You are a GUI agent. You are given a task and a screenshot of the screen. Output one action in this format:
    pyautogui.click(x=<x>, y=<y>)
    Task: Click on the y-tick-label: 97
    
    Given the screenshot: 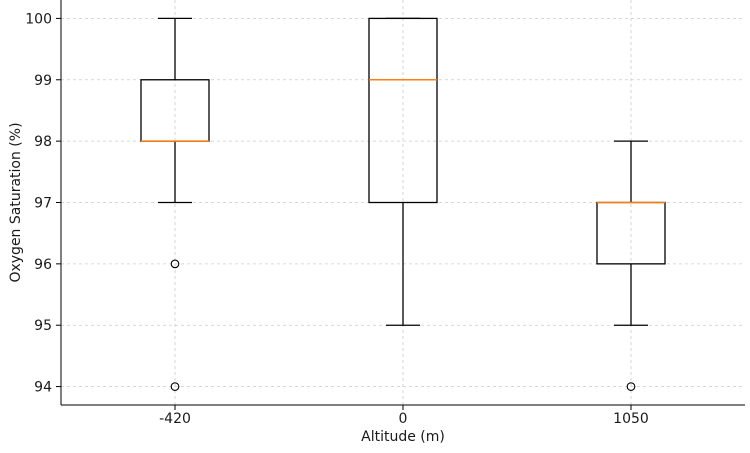 What is the action you would take?
    pyautogui.click(x=43, y=204)
    